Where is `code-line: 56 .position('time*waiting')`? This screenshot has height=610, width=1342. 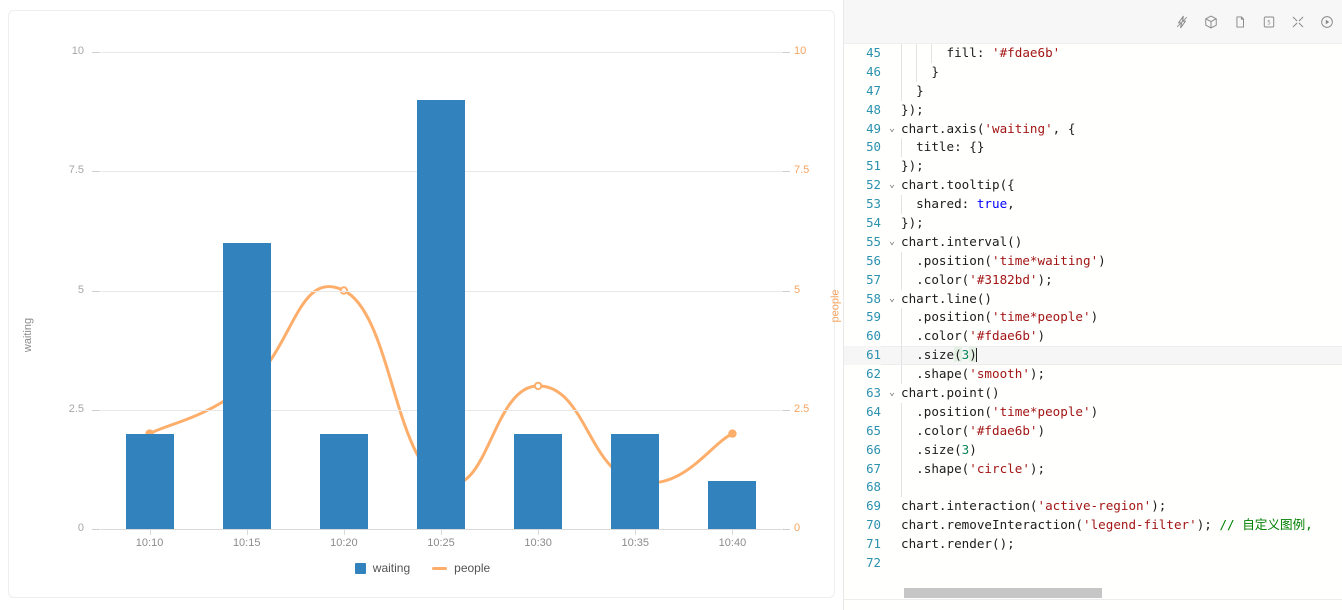
code-line: 56 .position('time*waiting') is located at coordinates (1093, 261).